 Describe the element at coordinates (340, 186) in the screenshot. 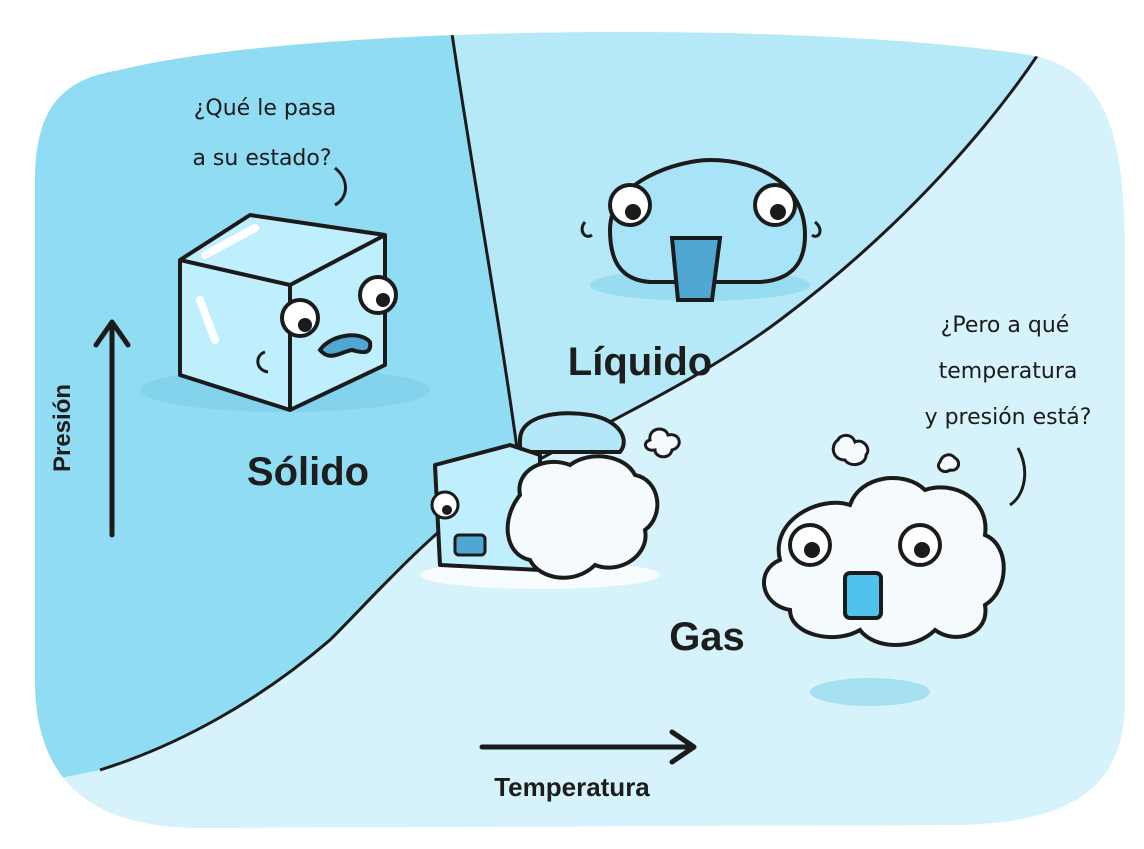

I see `ice-speech-tail` at that location.